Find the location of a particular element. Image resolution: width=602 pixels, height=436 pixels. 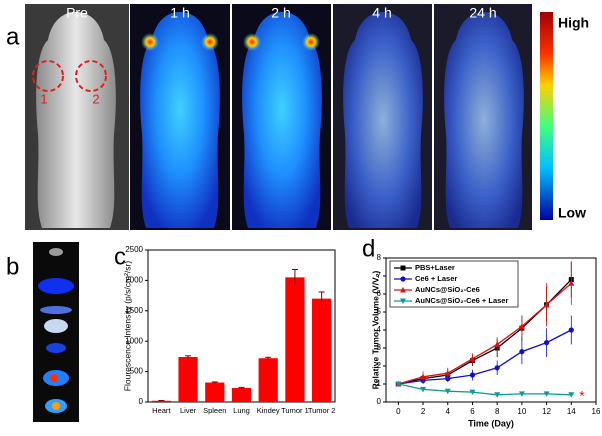

colorbar-label: High is located at coordinates (573, 23).